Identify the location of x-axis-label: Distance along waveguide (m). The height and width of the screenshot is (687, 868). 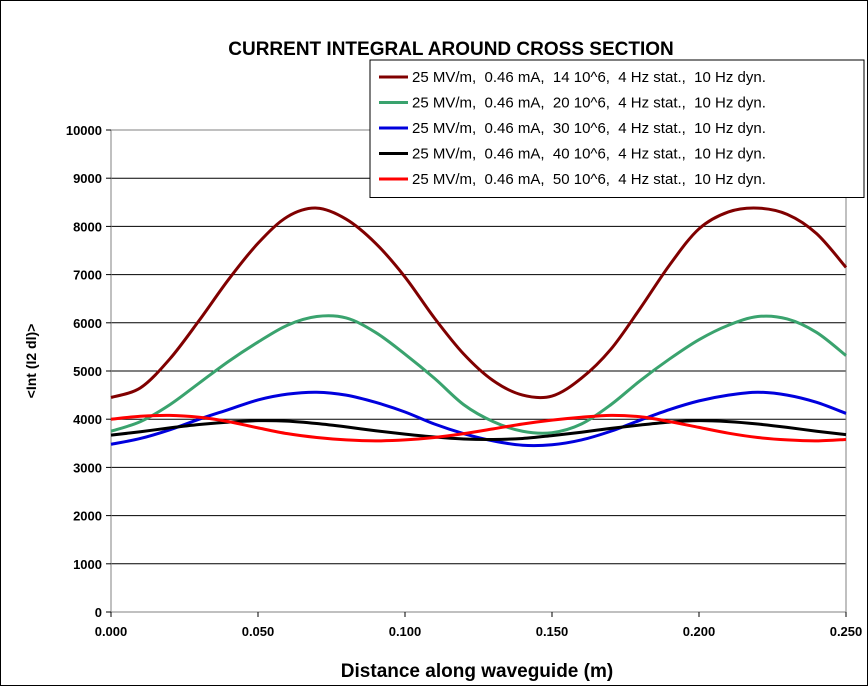
(477, 671).